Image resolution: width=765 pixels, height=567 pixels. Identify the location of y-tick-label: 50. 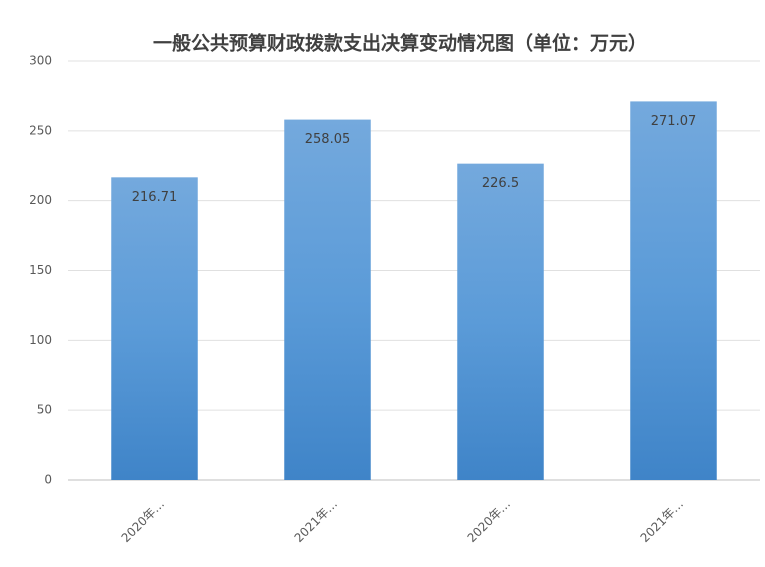
(44, 410).